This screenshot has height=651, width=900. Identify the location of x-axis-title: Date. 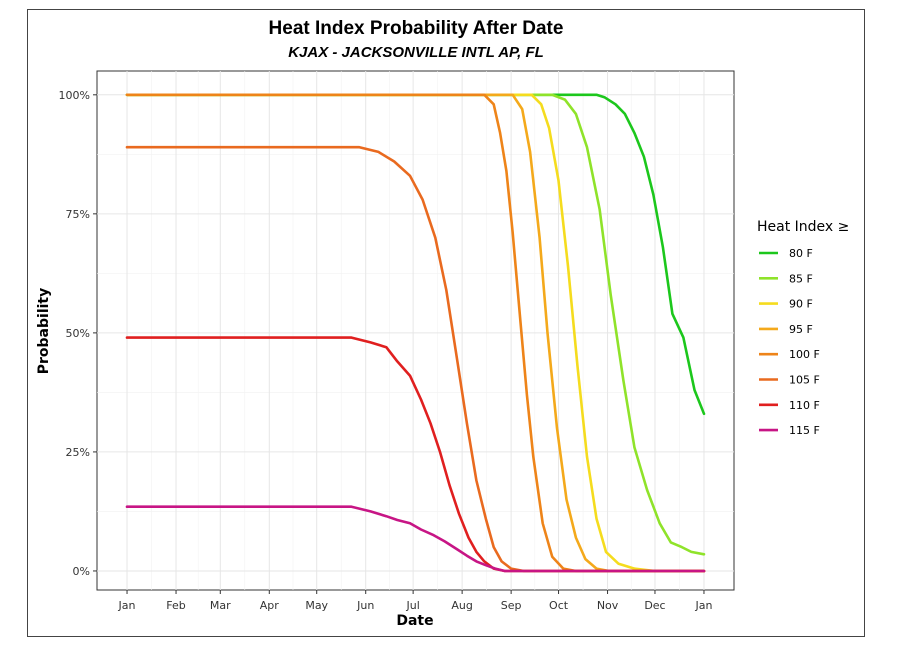
(414, 621).